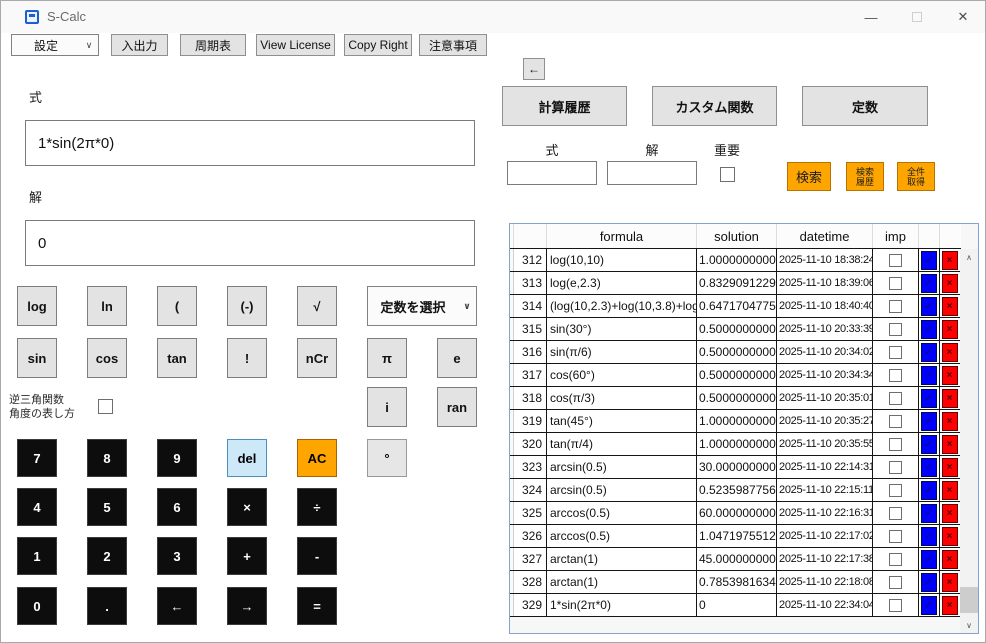  Describe the element at coordinates (55, 45) in the screenshot. I see `settings-dropdown: 設定 ∨` at that location.